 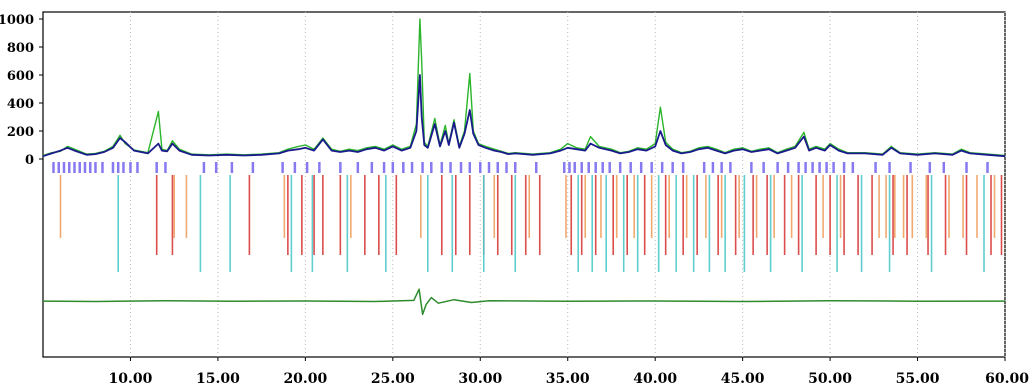 What do you see at coordinates (29, 160) in the screenshot?
I see `y-tick-label: 0` at bounding box center [29, 160].